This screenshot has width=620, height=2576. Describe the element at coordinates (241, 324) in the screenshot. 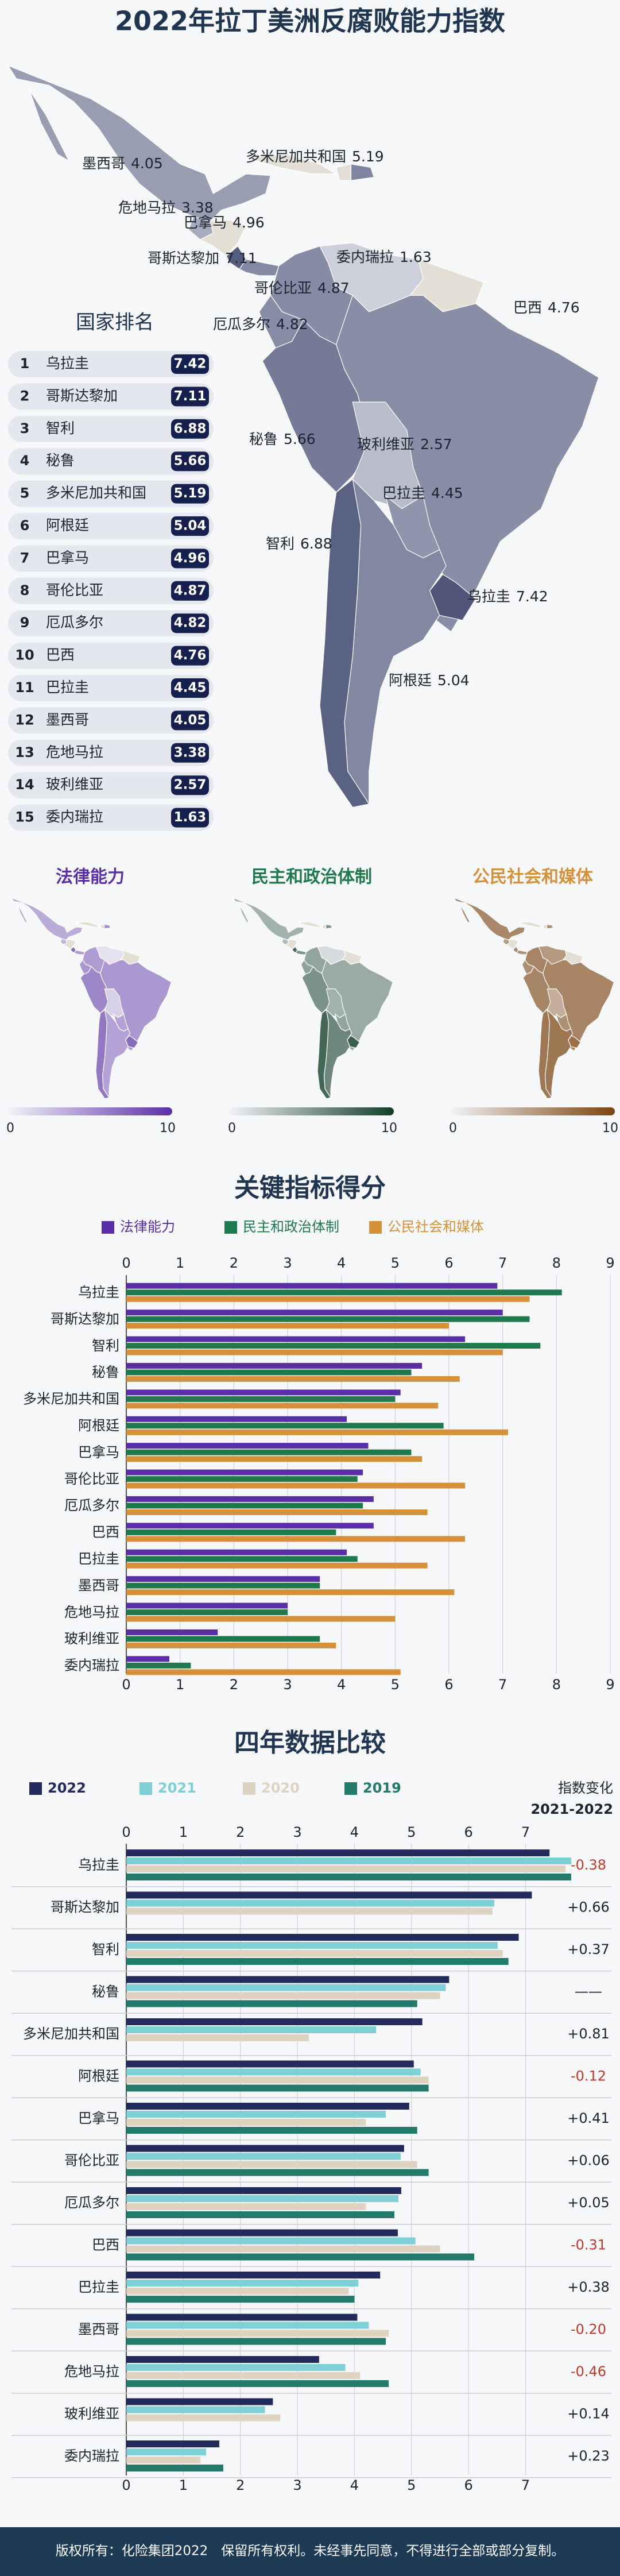

I see `map-label: 厄瓜多尔` at that location.